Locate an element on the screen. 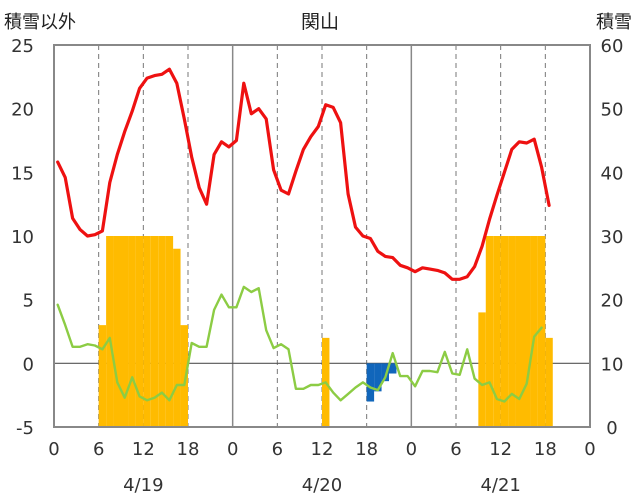 Image resolution: width=636 pixels, height=501 pixels. date-label: 4/19 is located at coordinates (143, 485).